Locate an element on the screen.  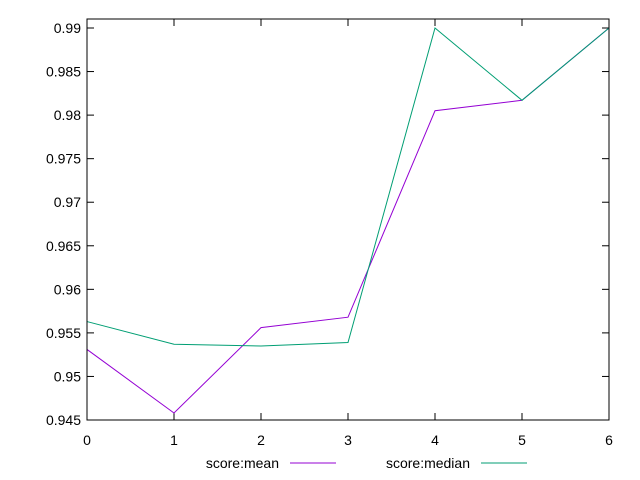
y-tick-label: 0.975 is located at coordinates (63, 159).